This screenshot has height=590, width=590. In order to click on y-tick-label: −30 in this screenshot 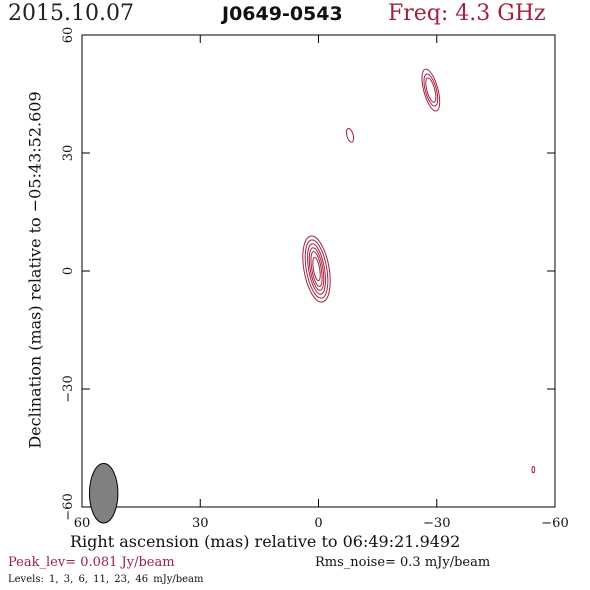, I will do `click(68, 388)`.